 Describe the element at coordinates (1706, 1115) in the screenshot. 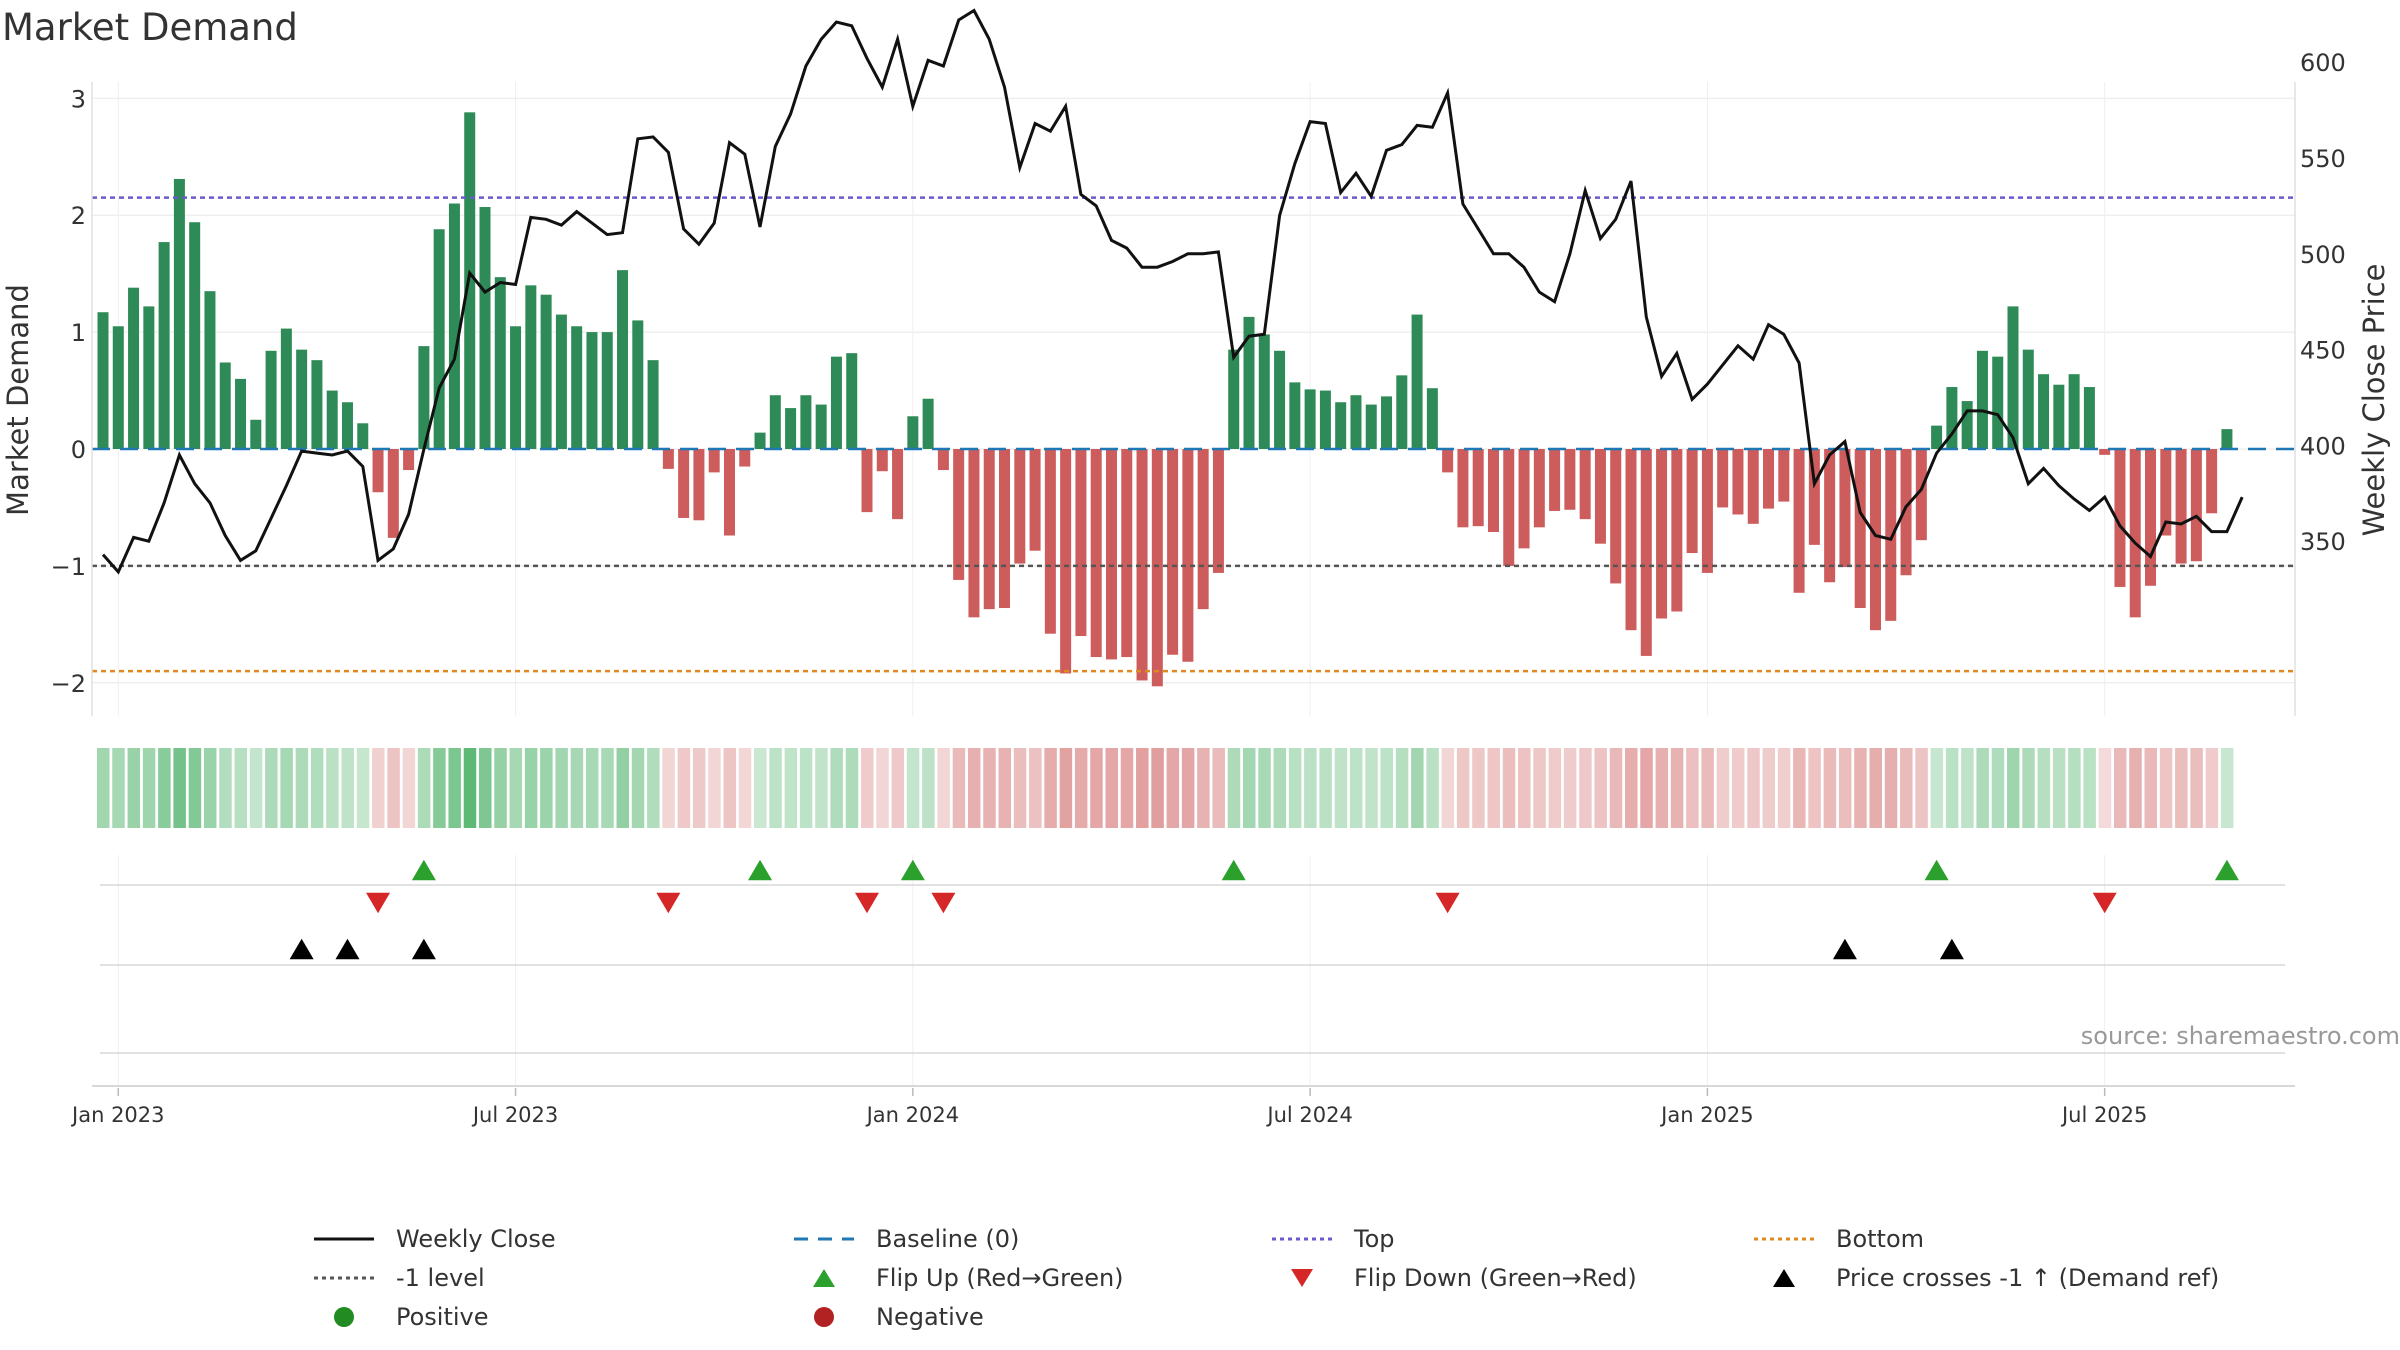

I see `x-tick-label: Jan 2025` at that location.